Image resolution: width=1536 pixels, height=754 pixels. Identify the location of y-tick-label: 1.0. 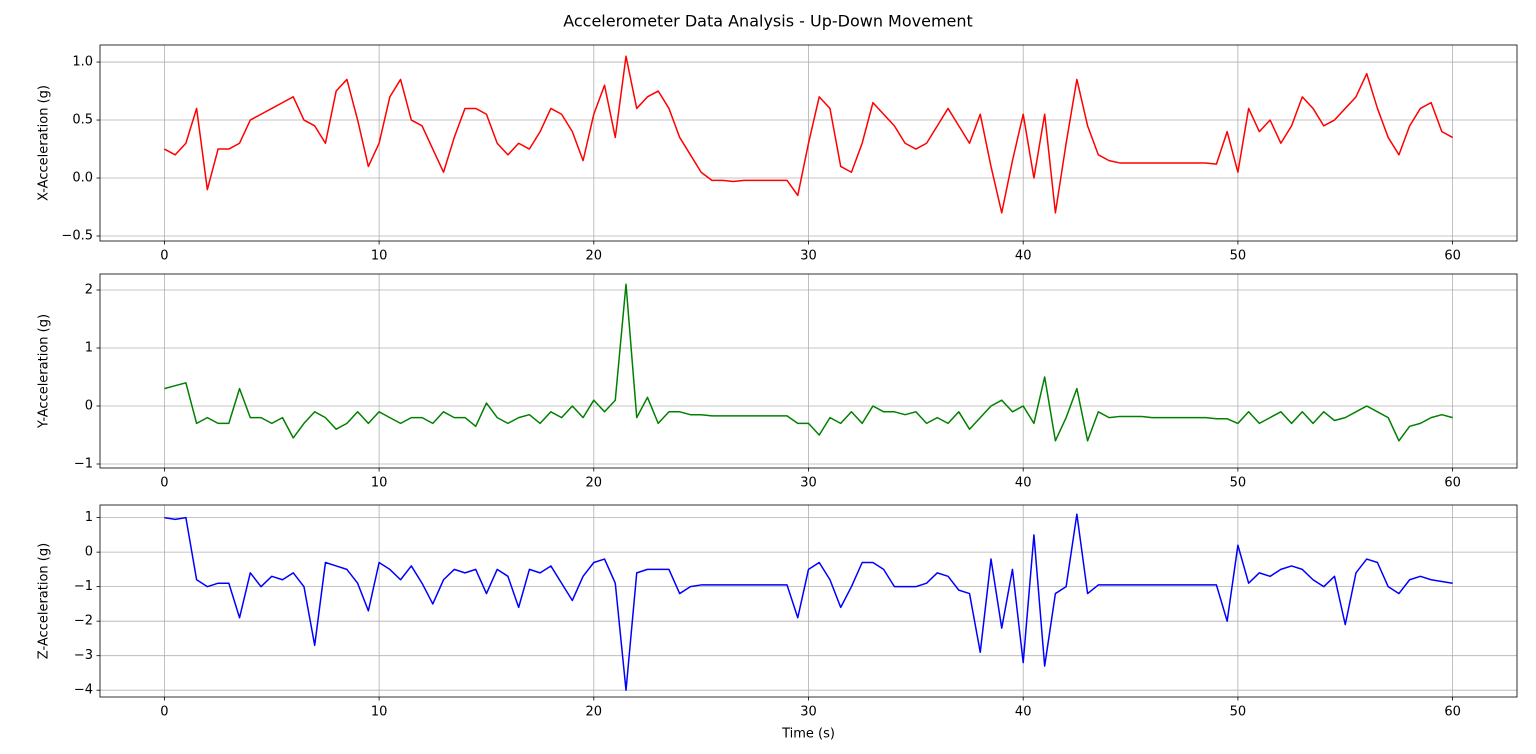
(82, 62).